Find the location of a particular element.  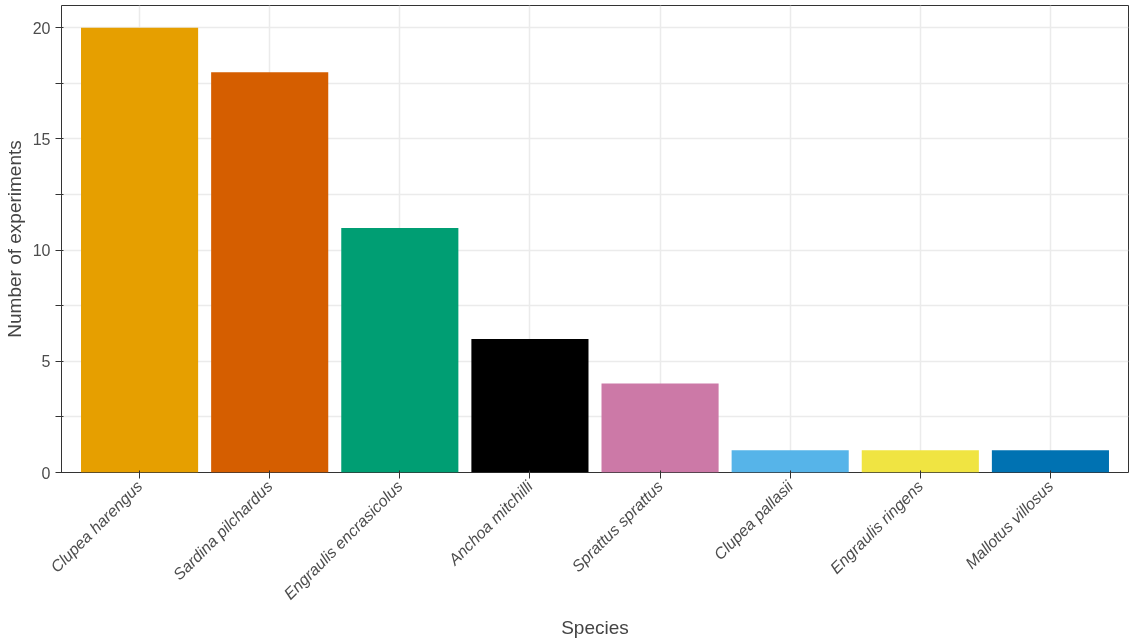

y-axis-title: Number of experiments is located at coordinates (14, 239).